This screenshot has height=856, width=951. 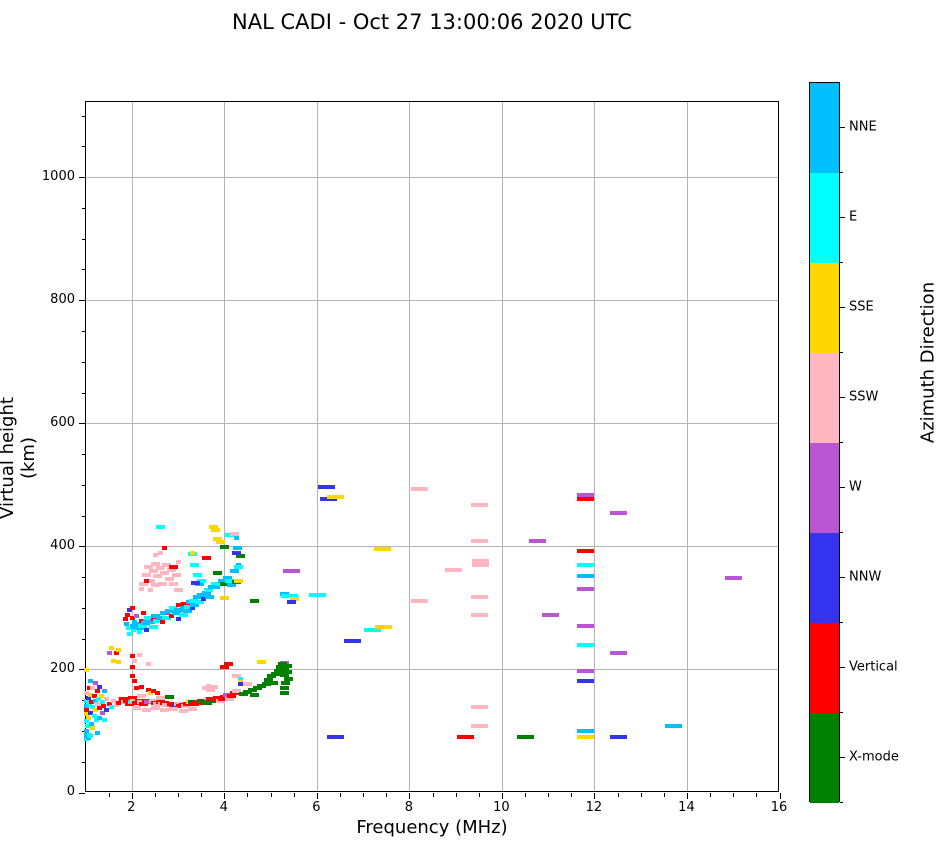 What do you see at coordinates (62, 545) in the screenshot?
I see `y-tick-label: 400` at bounding box center [62, 545].